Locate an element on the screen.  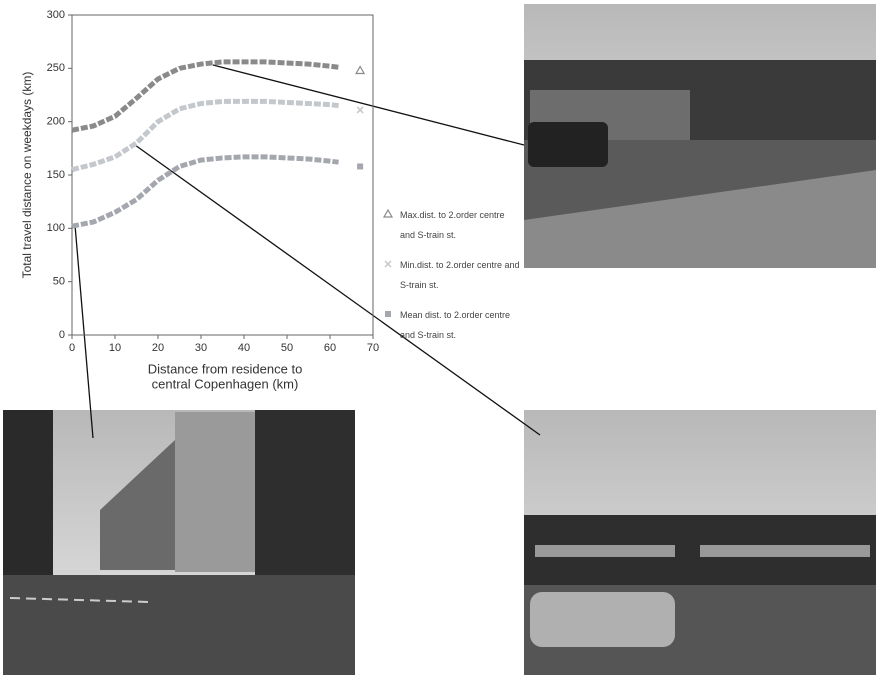
x-tick-label: 40 is located at coordinates (244, 348).